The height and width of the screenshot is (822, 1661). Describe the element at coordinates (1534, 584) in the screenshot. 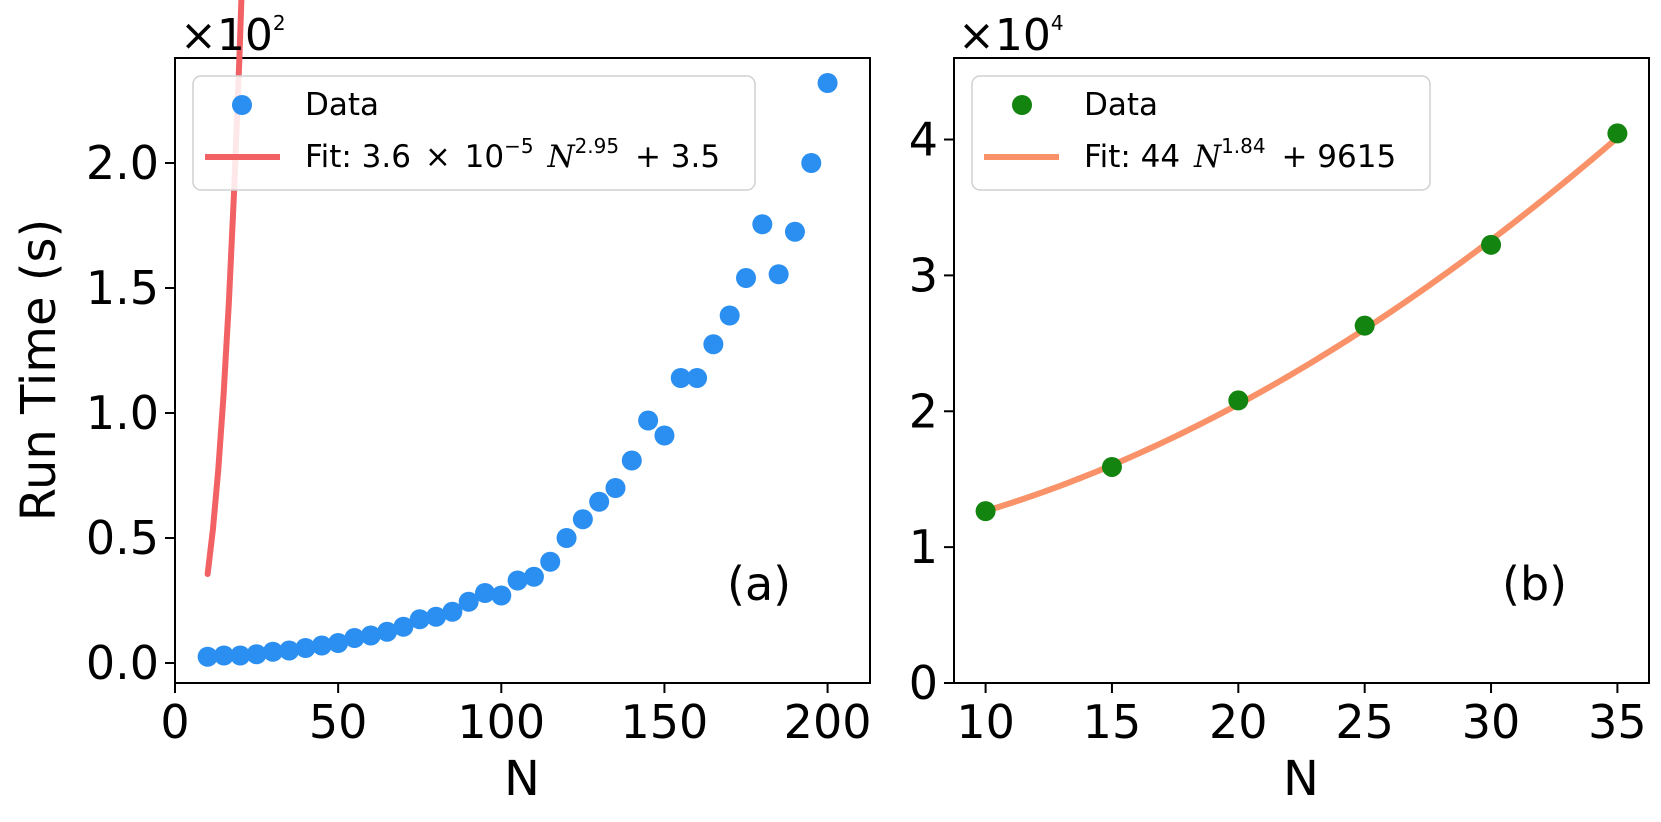

I see `panel-b-tag: (b)` at that location.